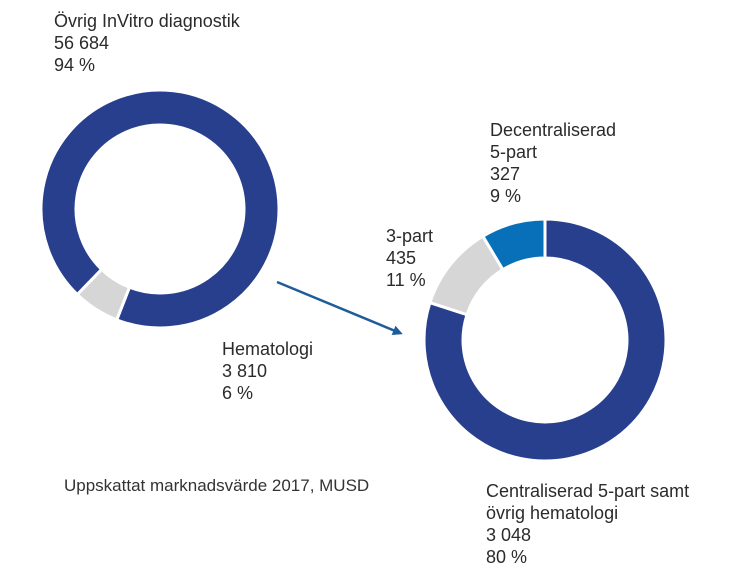  I want to click on slice-percent: 94 %, so click(75, 65).